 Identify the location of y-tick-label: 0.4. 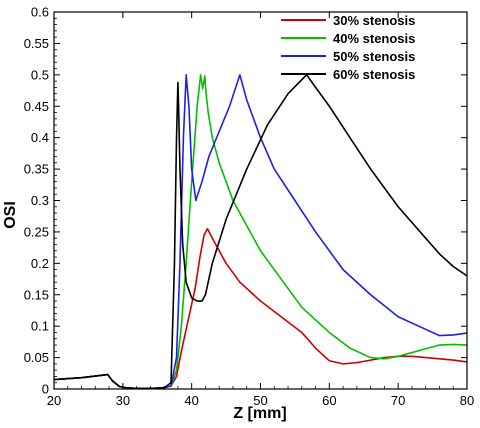
(40, 137).